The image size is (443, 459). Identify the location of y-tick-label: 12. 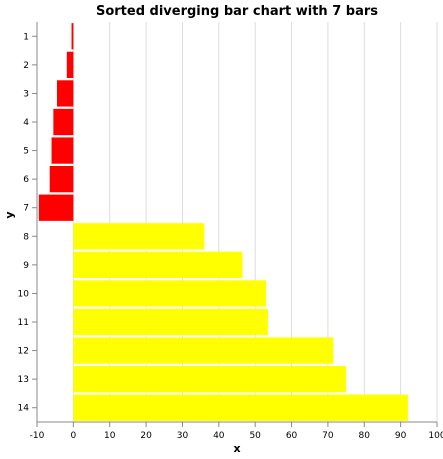
(23, 352).